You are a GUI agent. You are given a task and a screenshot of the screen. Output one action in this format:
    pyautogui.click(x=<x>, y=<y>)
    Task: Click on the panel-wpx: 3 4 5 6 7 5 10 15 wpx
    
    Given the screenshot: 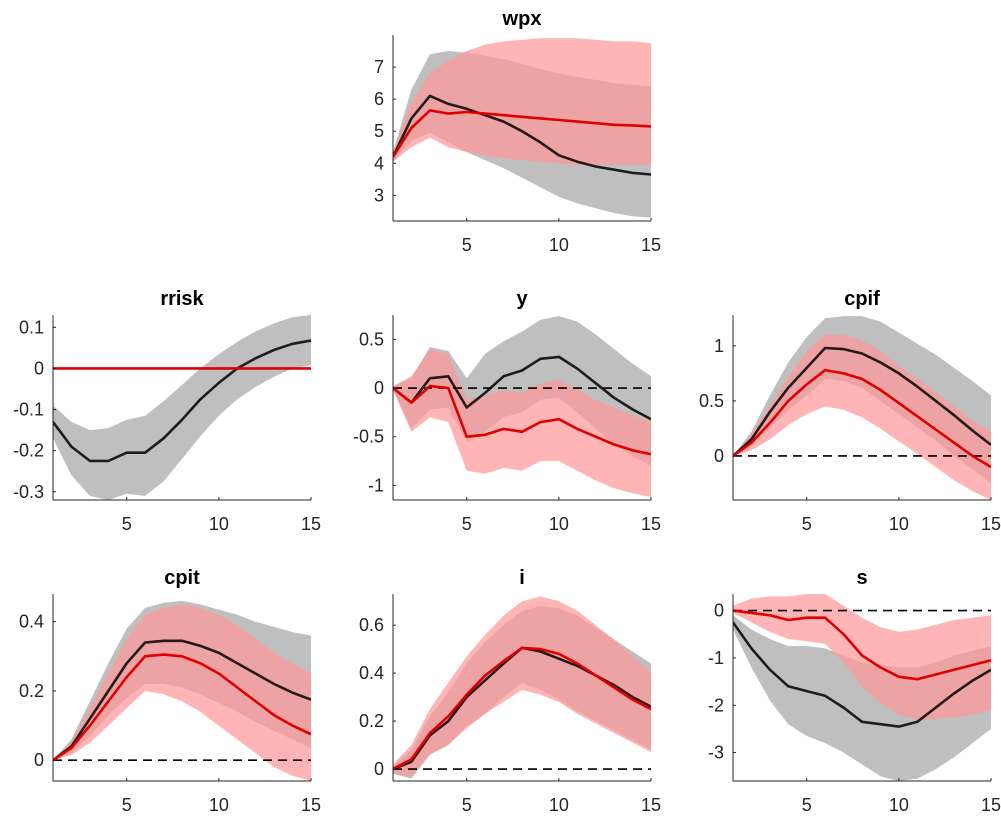 What is the action you would take?
    pyautogui.click(x=517, y=131)
    